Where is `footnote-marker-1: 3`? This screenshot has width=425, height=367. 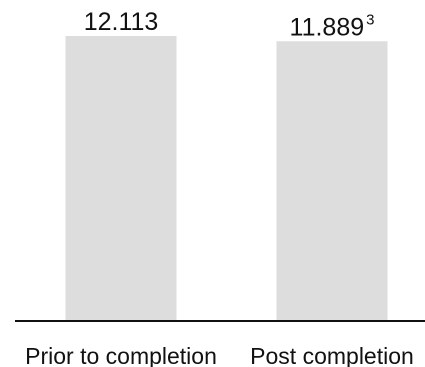 footnote-marker-1: 3 is located at coordinates (370, 19).